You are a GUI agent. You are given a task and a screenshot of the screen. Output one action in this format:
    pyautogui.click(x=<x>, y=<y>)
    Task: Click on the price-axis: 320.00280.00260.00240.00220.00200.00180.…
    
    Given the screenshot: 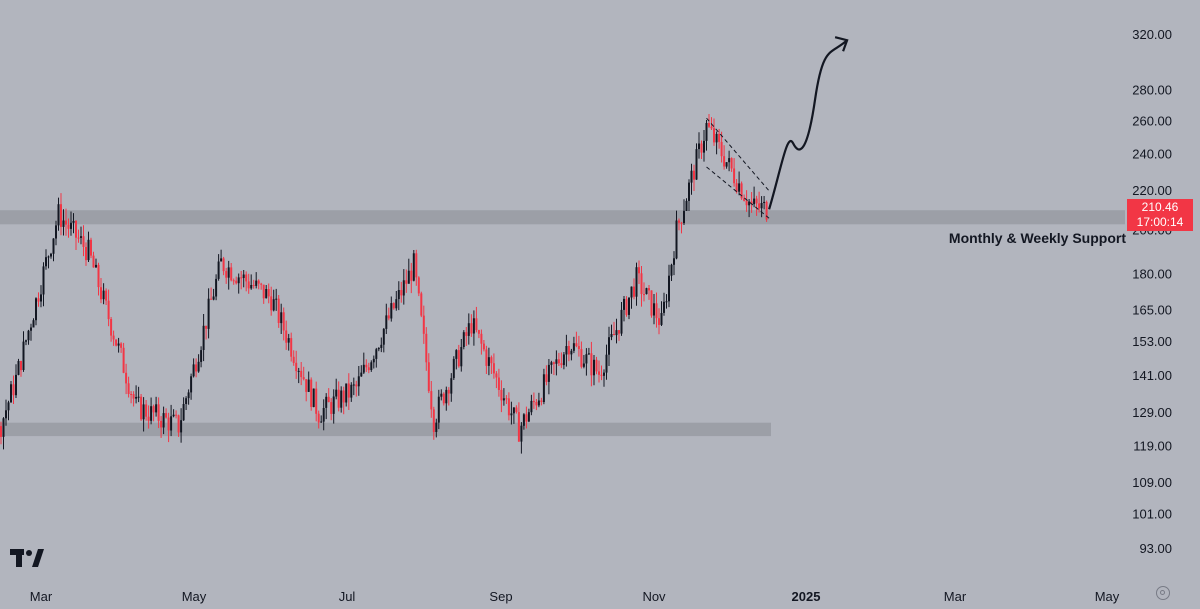 What is the action you would take?
    pyautogui.click(x=1152, y=291)
    